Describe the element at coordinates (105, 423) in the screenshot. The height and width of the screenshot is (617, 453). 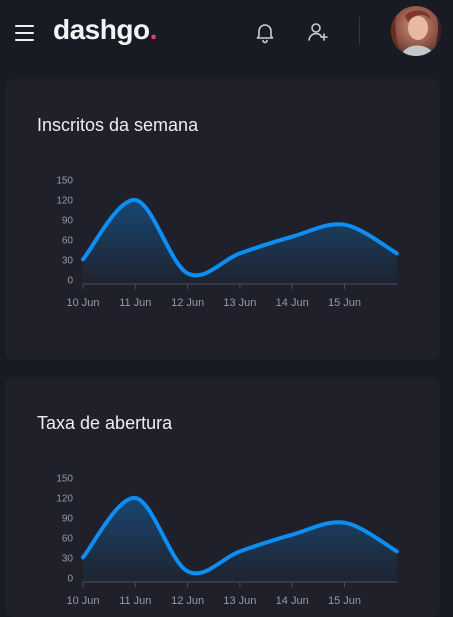
I see `card-title: Taxa de abertura` at that location.